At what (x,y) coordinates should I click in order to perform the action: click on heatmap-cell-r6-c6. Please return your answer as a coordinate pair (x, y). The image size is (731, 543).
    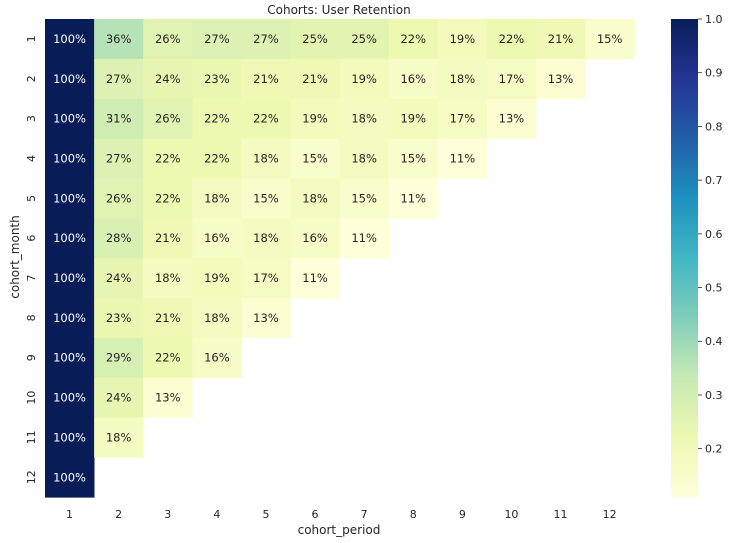
    Looking at the image, I should click on (315, 238).